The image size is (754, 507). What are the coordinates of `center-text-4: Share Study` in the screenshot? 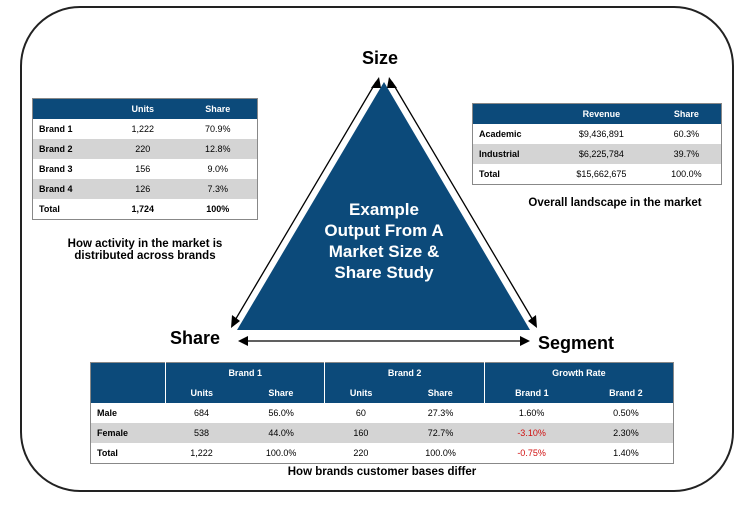 It's located at (384, 272).